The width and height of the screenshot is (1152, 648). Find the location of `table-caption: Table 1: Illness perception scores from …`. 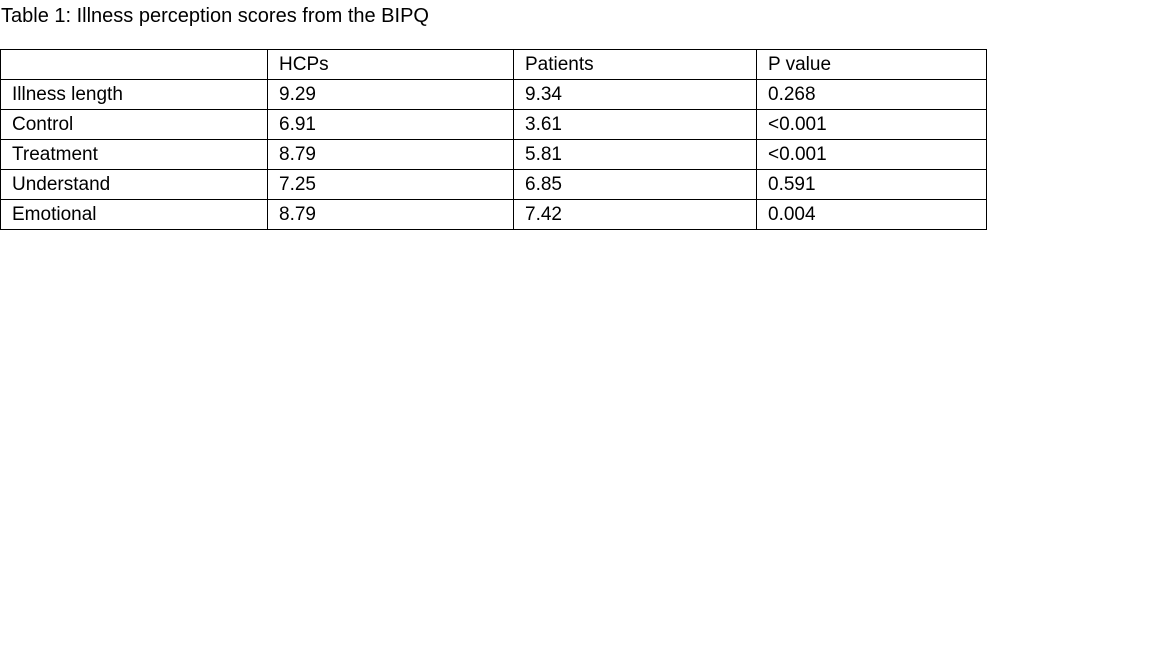

table-caption: Table 1: Illness perception scores from … is located at coordinates (215, 16).